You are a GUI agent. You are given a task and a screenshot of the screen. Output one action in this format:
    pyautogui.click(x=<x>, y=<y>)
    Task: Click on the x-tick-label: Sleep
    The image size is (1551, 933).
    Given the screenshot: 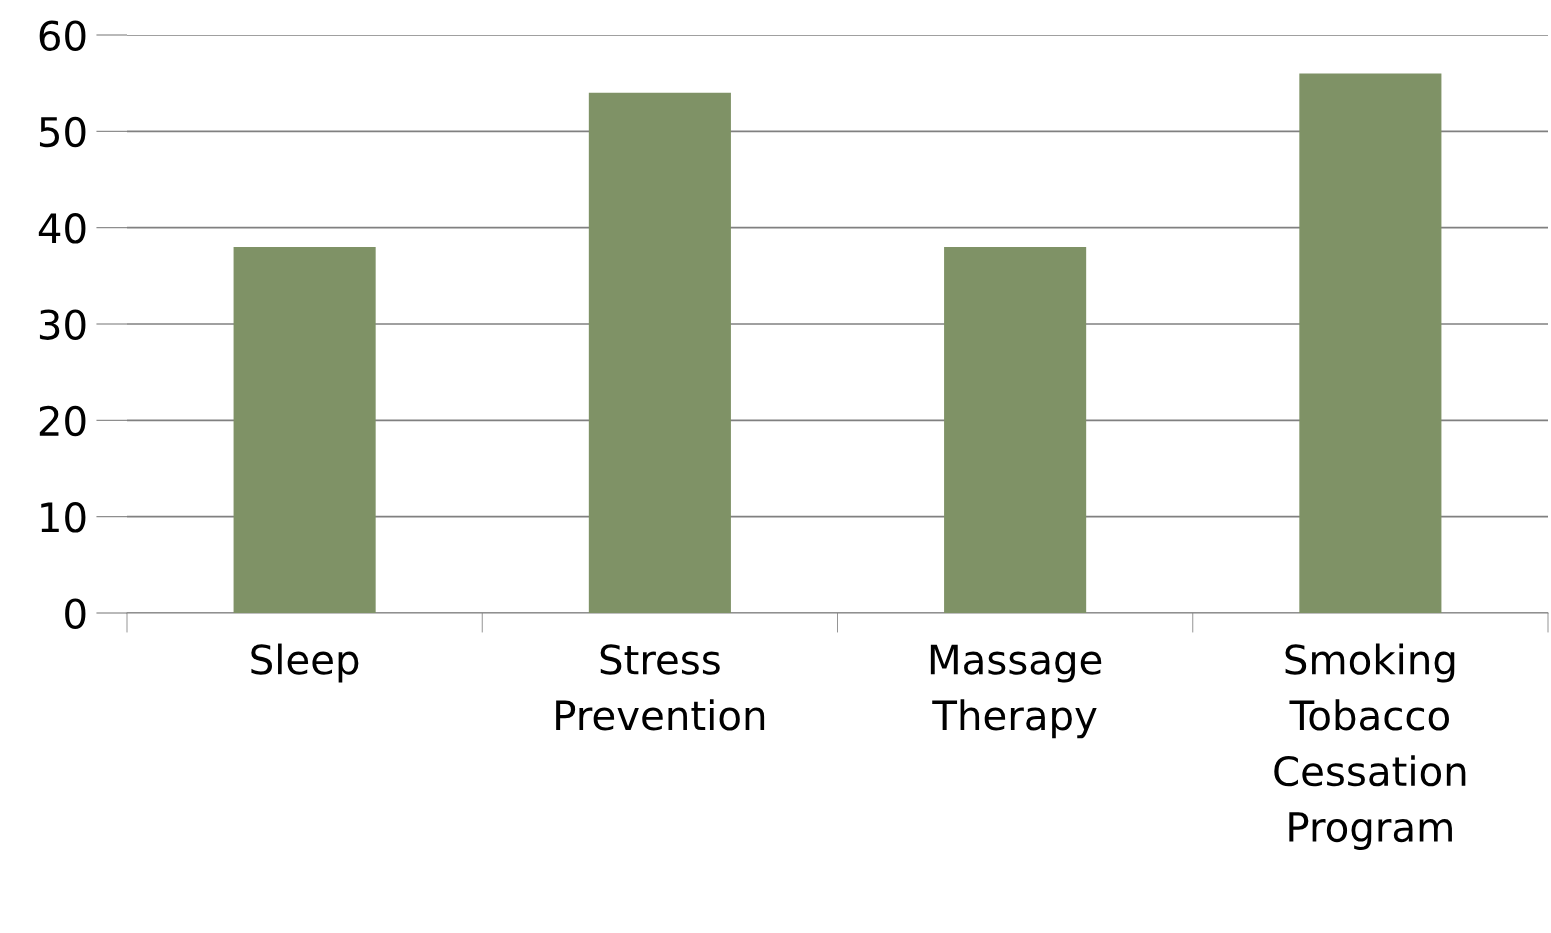 What is the action you would take?
    pyautogui.click(x=305, y=663)
    